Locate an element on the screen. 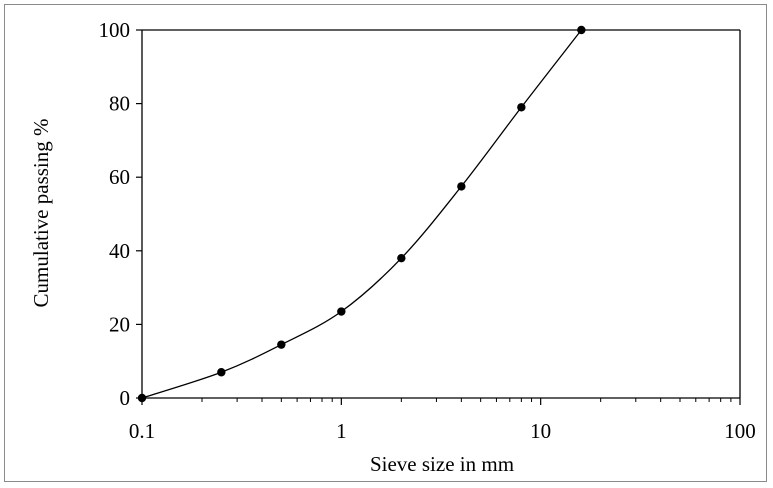 The image size is (773, 488). data-point-0.5 is located at coordinates (281, 344).